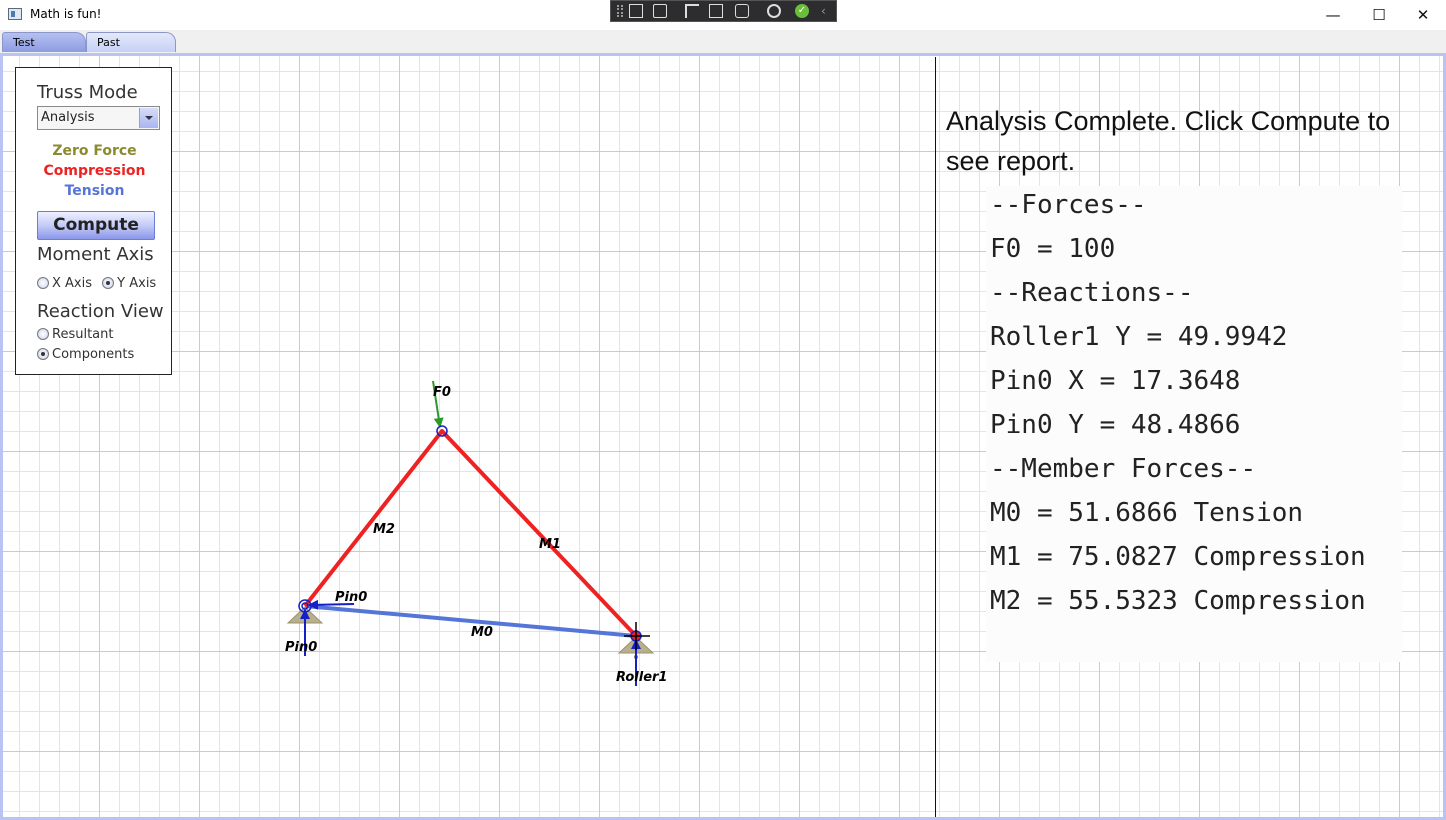 The width and height of the screenshot is (1446, 820). I want to click on layout-adorner-icon, so click(716, 11).